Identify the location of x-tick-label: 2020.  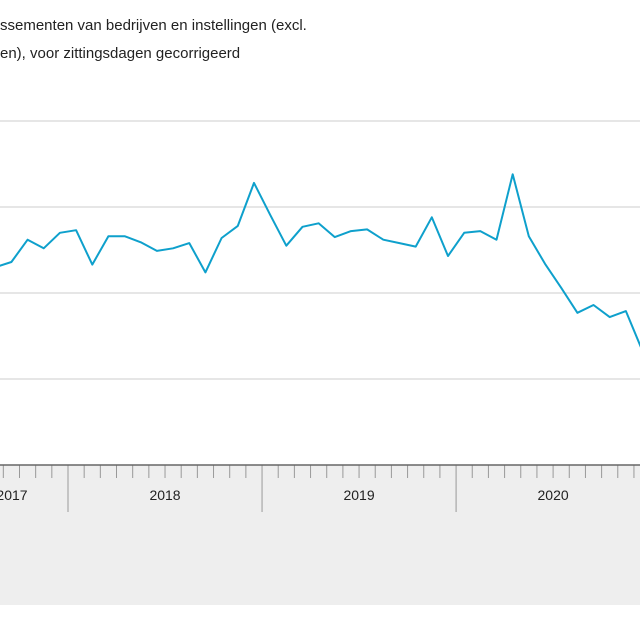
(553, 495).